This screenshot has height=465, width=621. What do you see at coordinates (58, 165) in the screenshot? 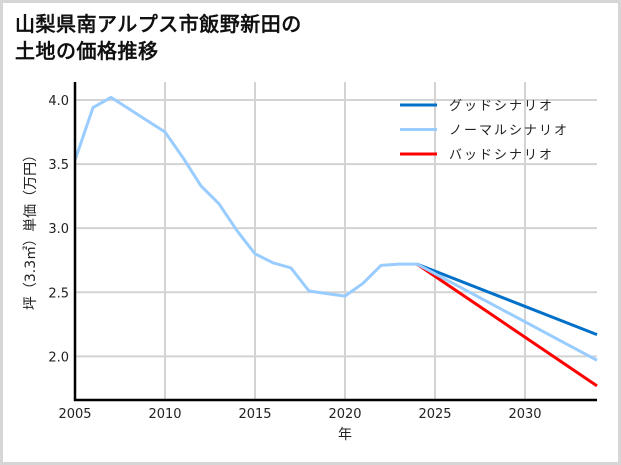
I see `y-tick-label: 3.5` at bounding box center [58, 165].